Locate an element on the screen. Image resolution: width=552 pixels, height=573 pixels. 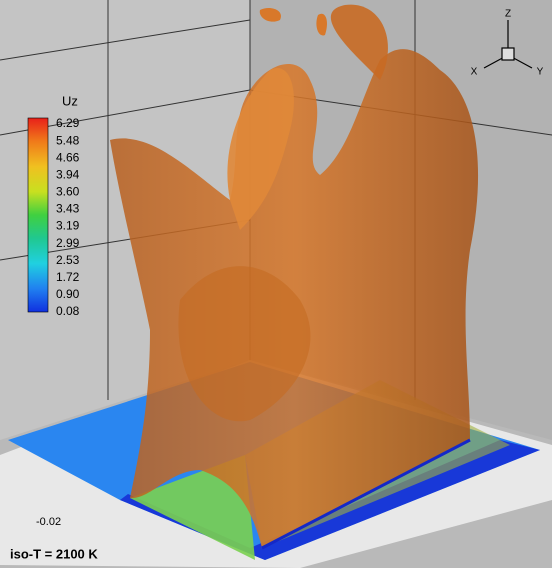
colorbar-label: 0.90 is located at coordinates (68, 294).